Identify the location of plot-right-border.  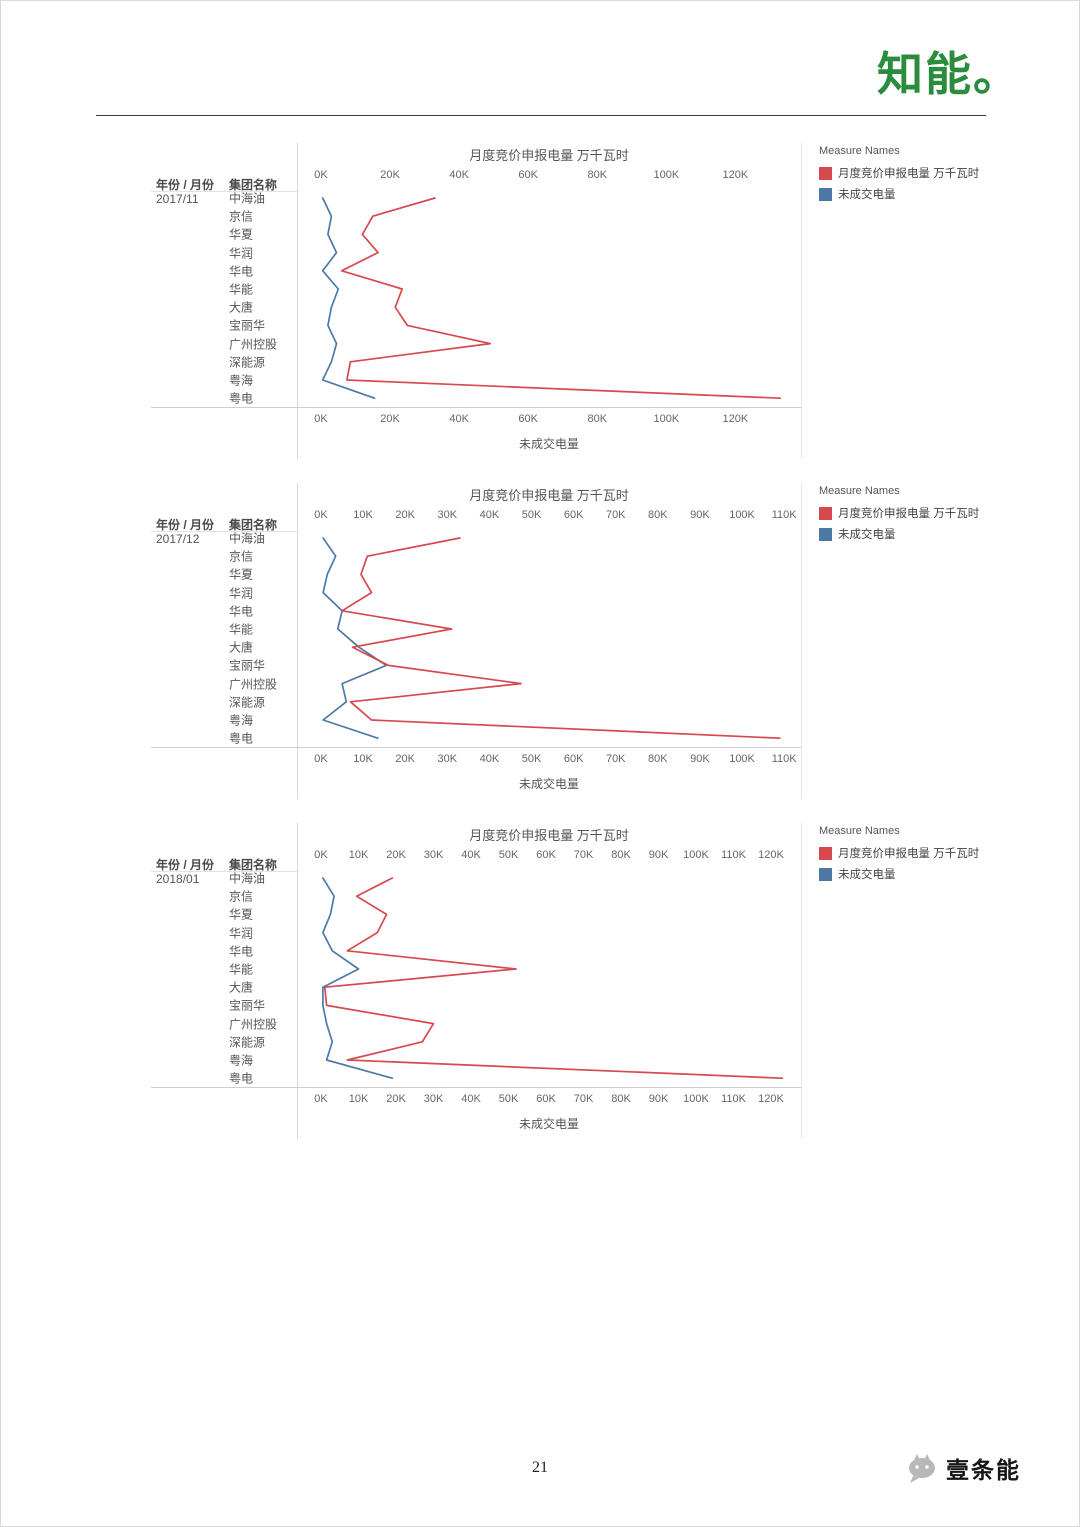
(801, 301).